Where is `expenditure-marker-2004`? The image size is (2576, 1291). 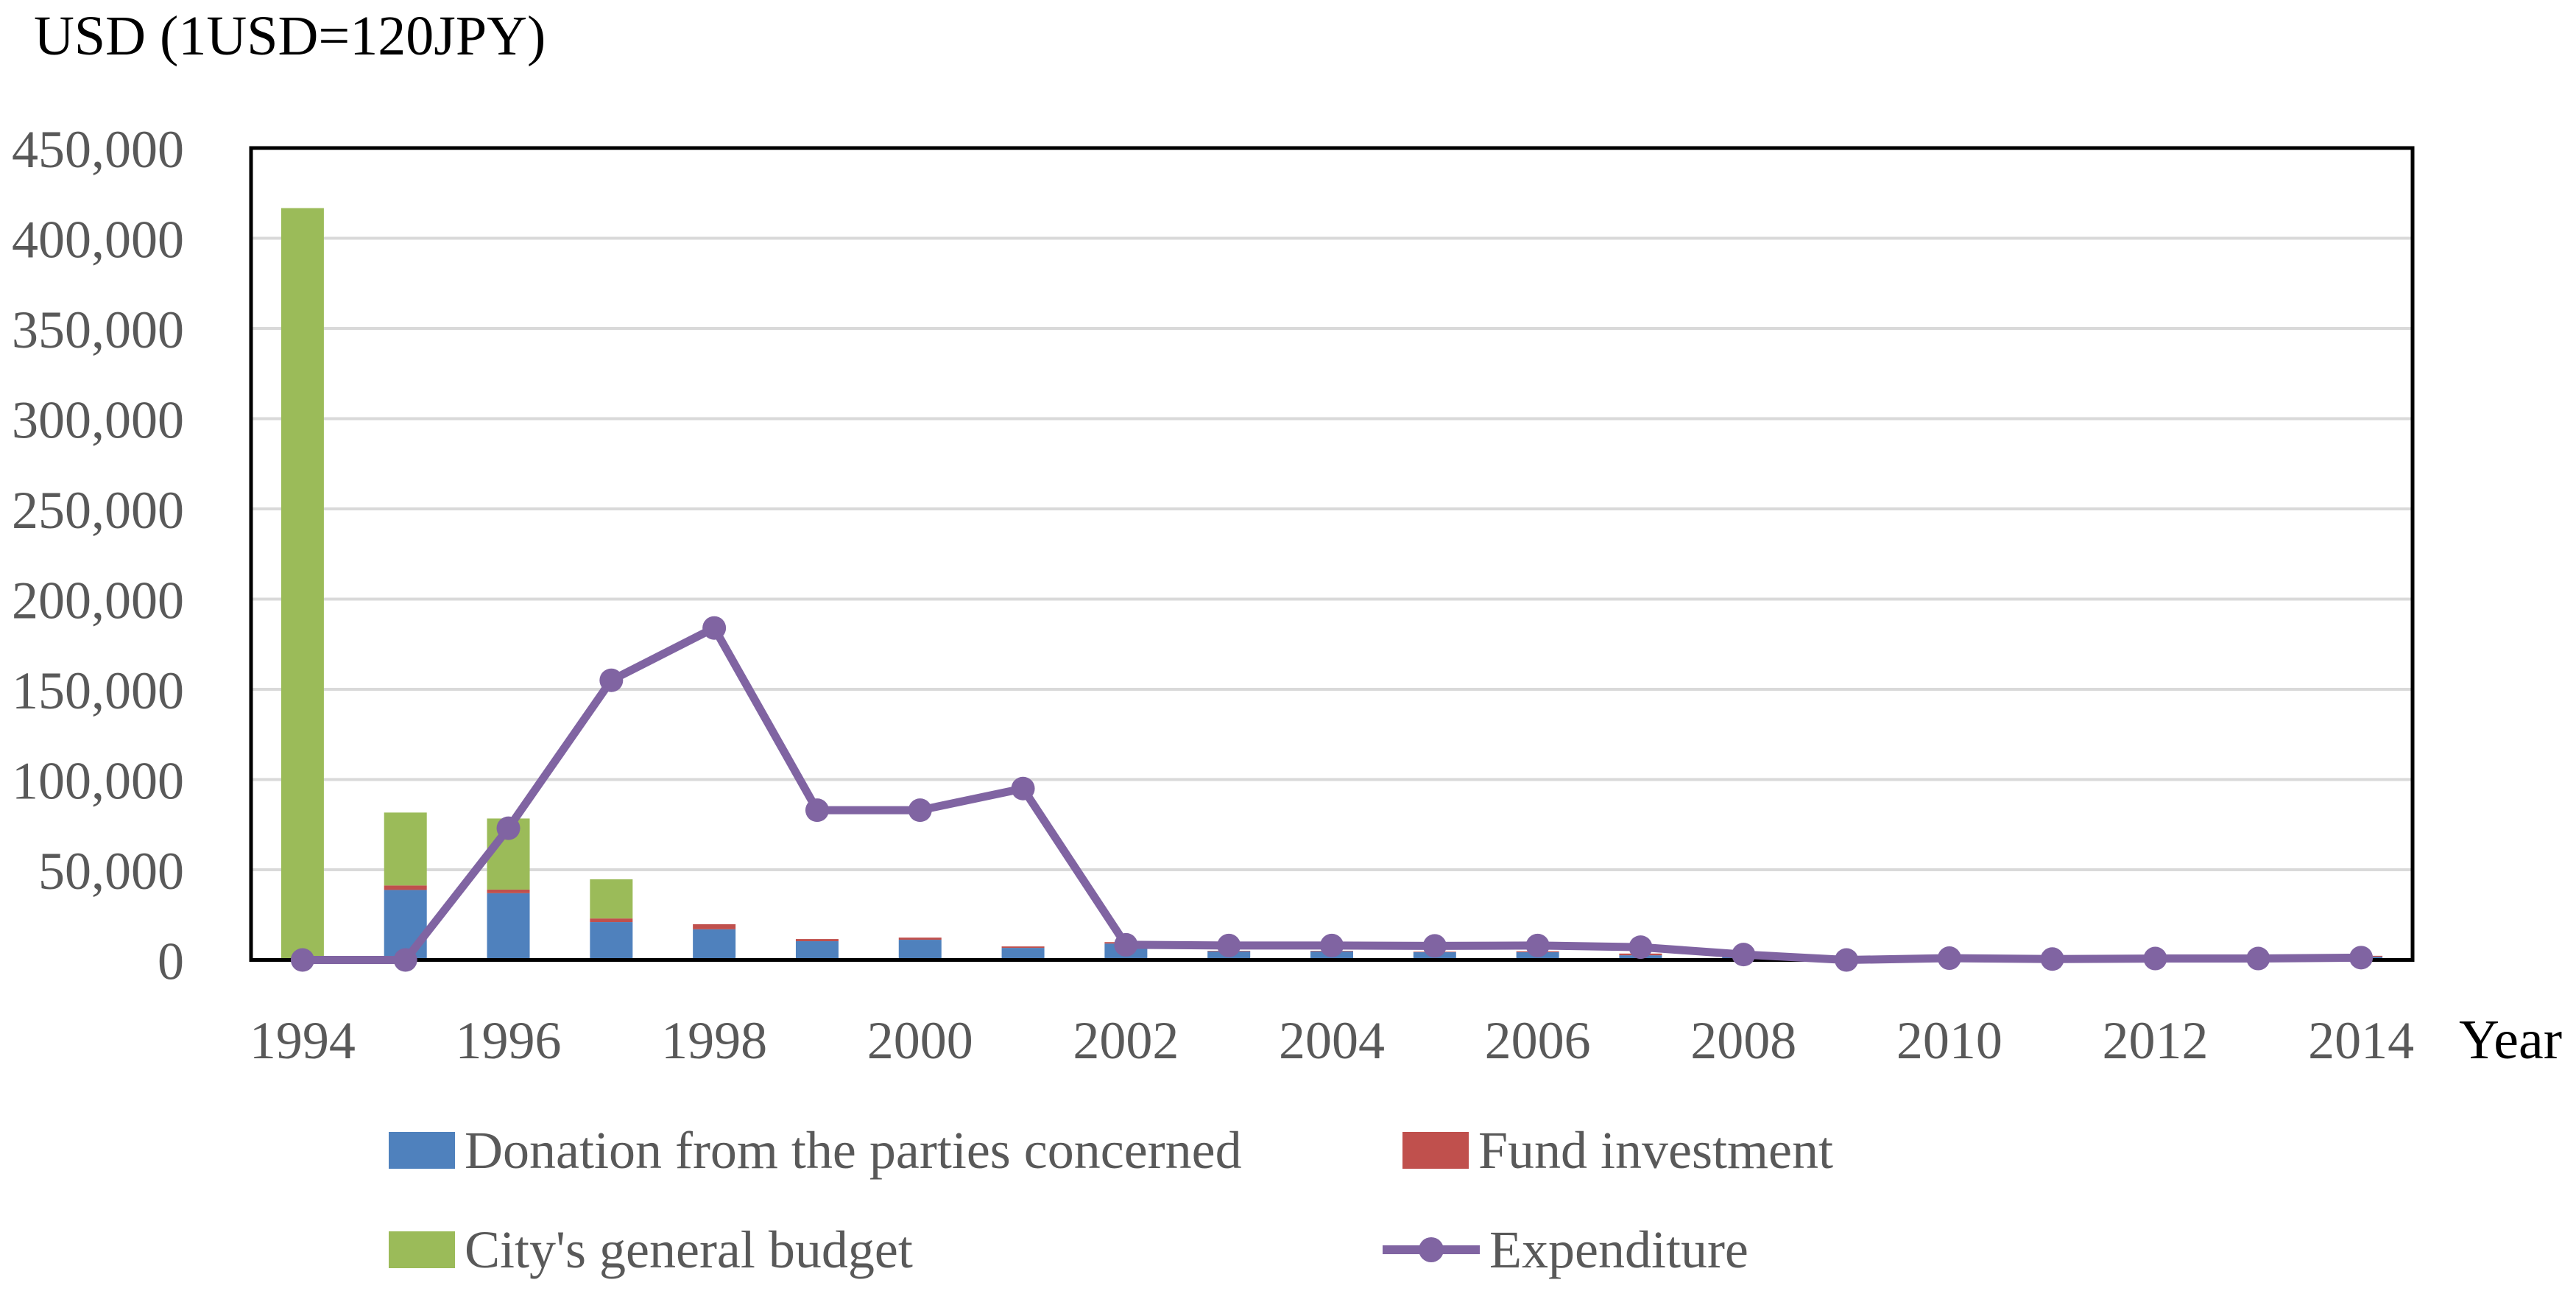
expenditure-marker-2004 is located at coordinates (1332, 945).